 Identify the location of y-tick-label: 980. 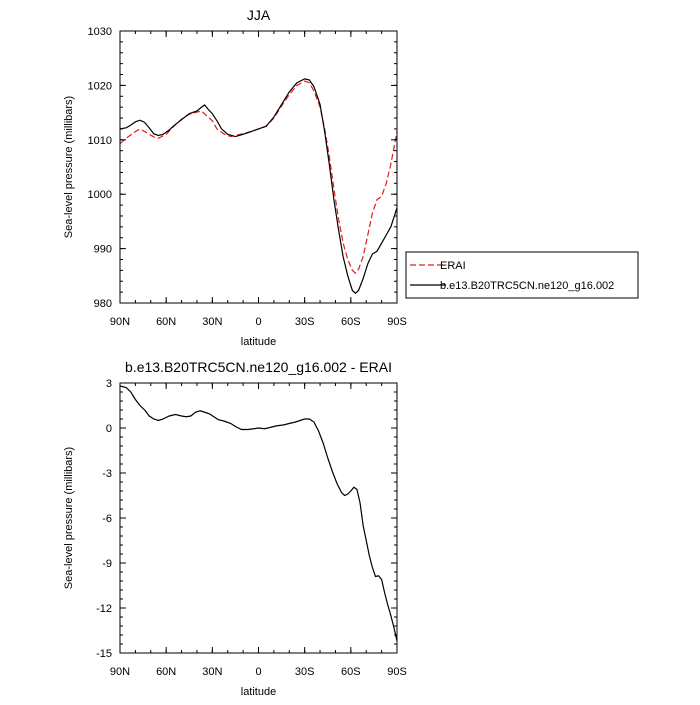
(103, 304).